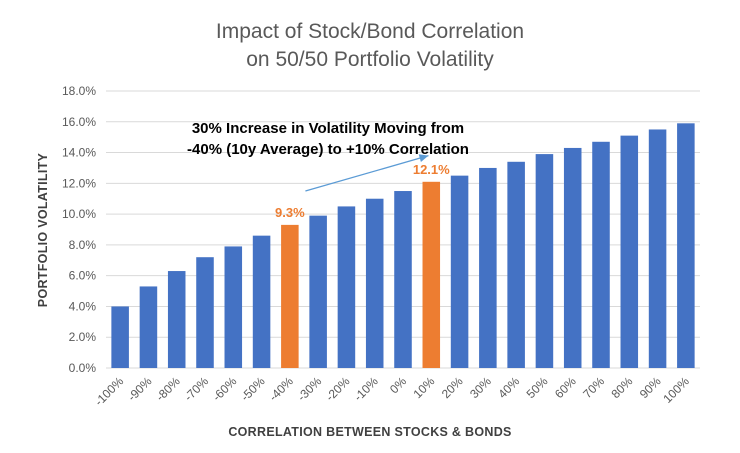 The height and width of the screenshot is (453, 740). Describe the element at coordinates (79, 122) in the screenshot. I see `y-tick-label: 16.0%` at that location.